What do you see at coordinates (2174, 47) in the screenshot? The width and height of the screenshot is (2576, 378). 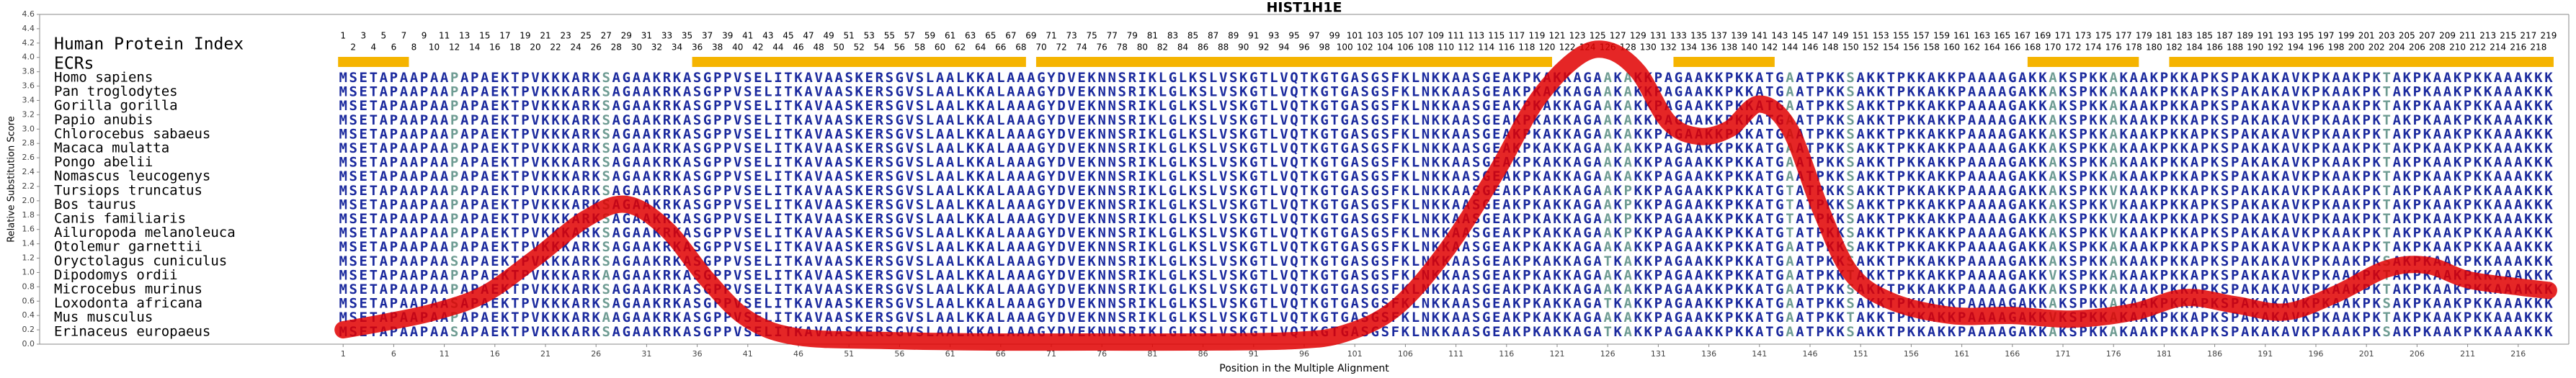 I see `index-number: 182` at bounding box center [2174, 47].